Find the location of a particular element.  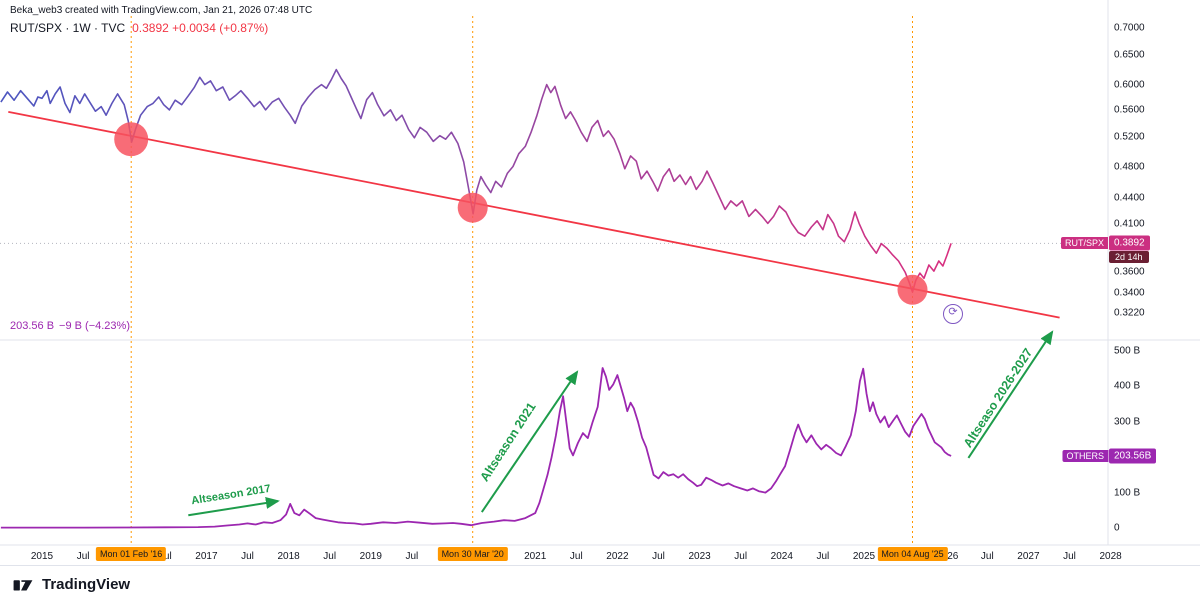

others-change: −9 B (−4.23%) is located at coordinates (94, 326).